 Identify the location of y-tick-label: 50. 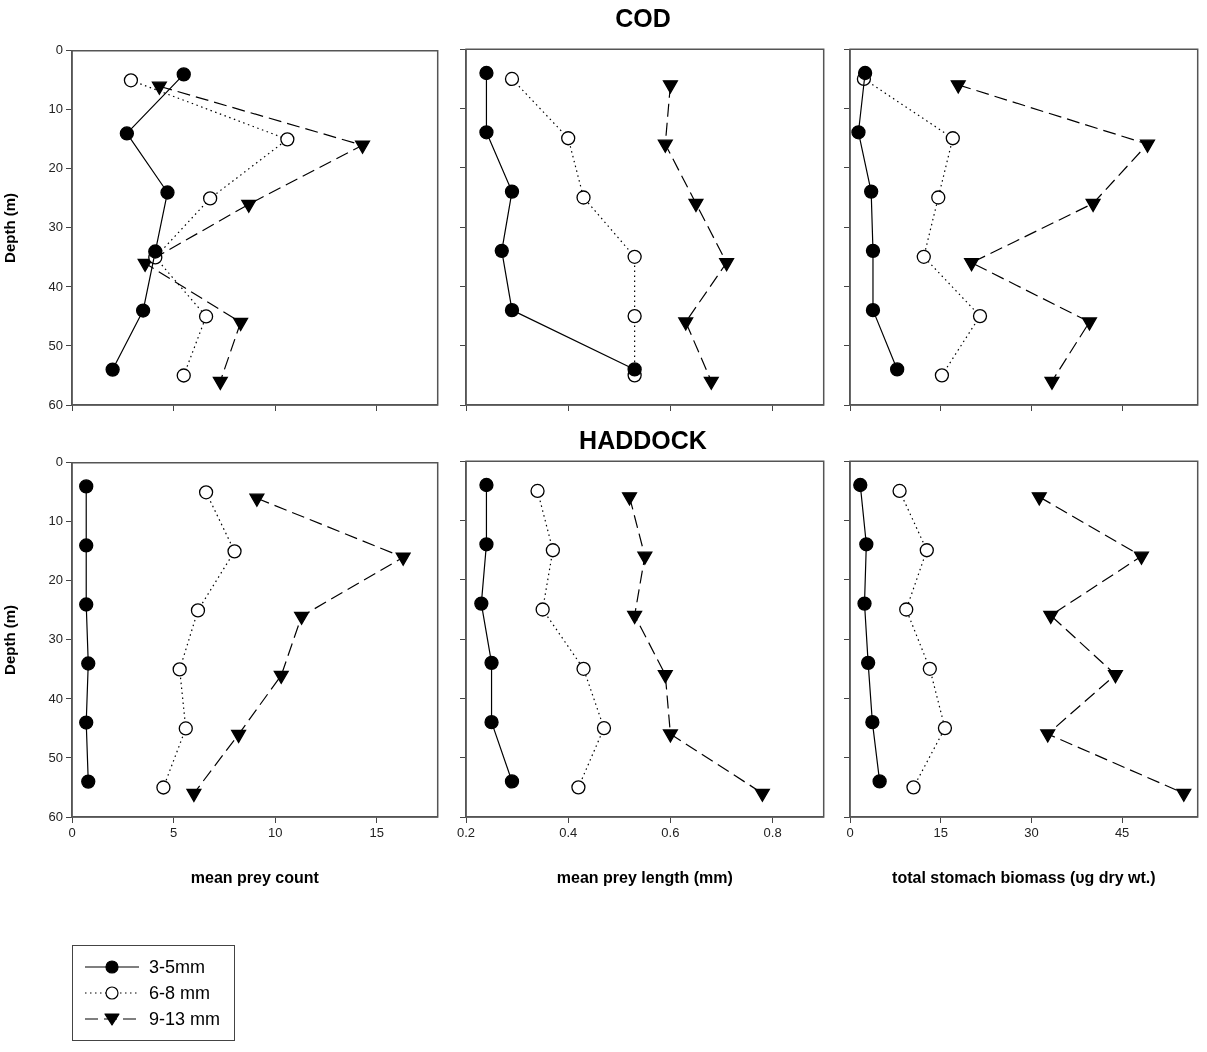
(55, 345).